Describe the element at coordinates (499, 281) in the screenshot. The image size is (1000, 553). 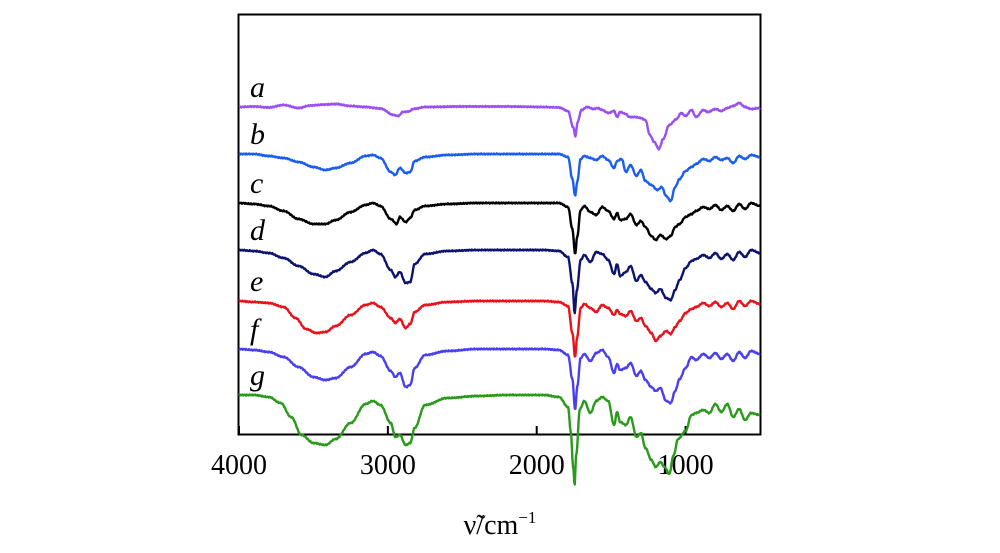
I see `series-d-line` at that location.